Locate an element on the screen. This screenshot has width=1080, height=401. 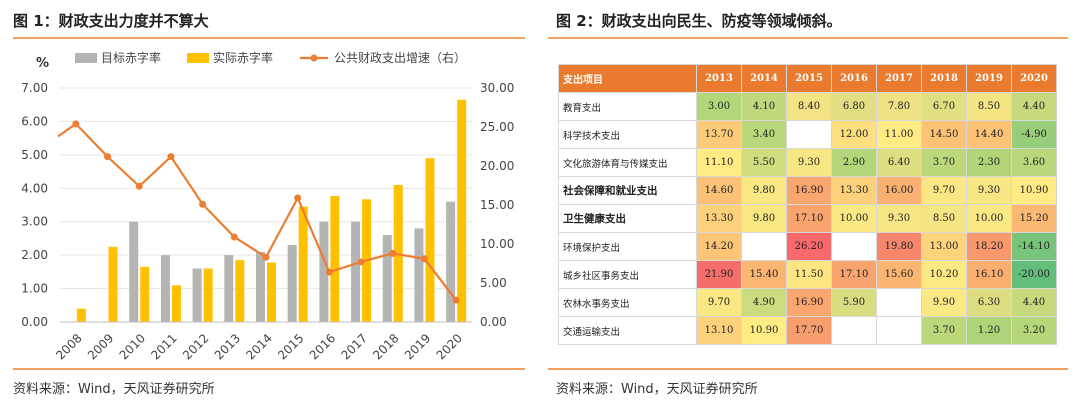
value-cell: 11.00 is located at coordinates (899, 134).